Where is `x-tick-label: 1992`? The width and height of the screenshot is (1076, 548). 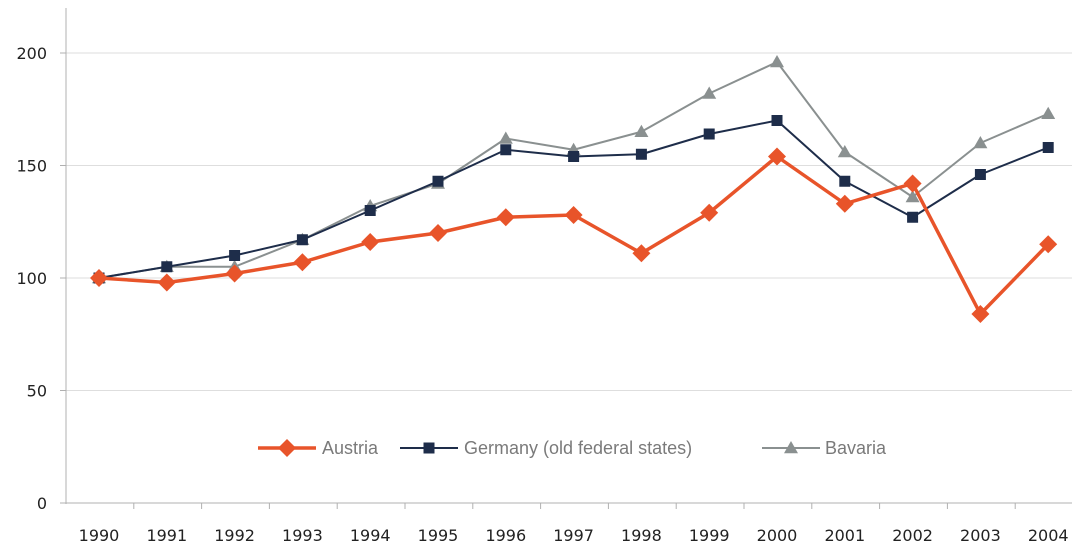
x-tick-label: 1992 is located at coordinates (234, 535).